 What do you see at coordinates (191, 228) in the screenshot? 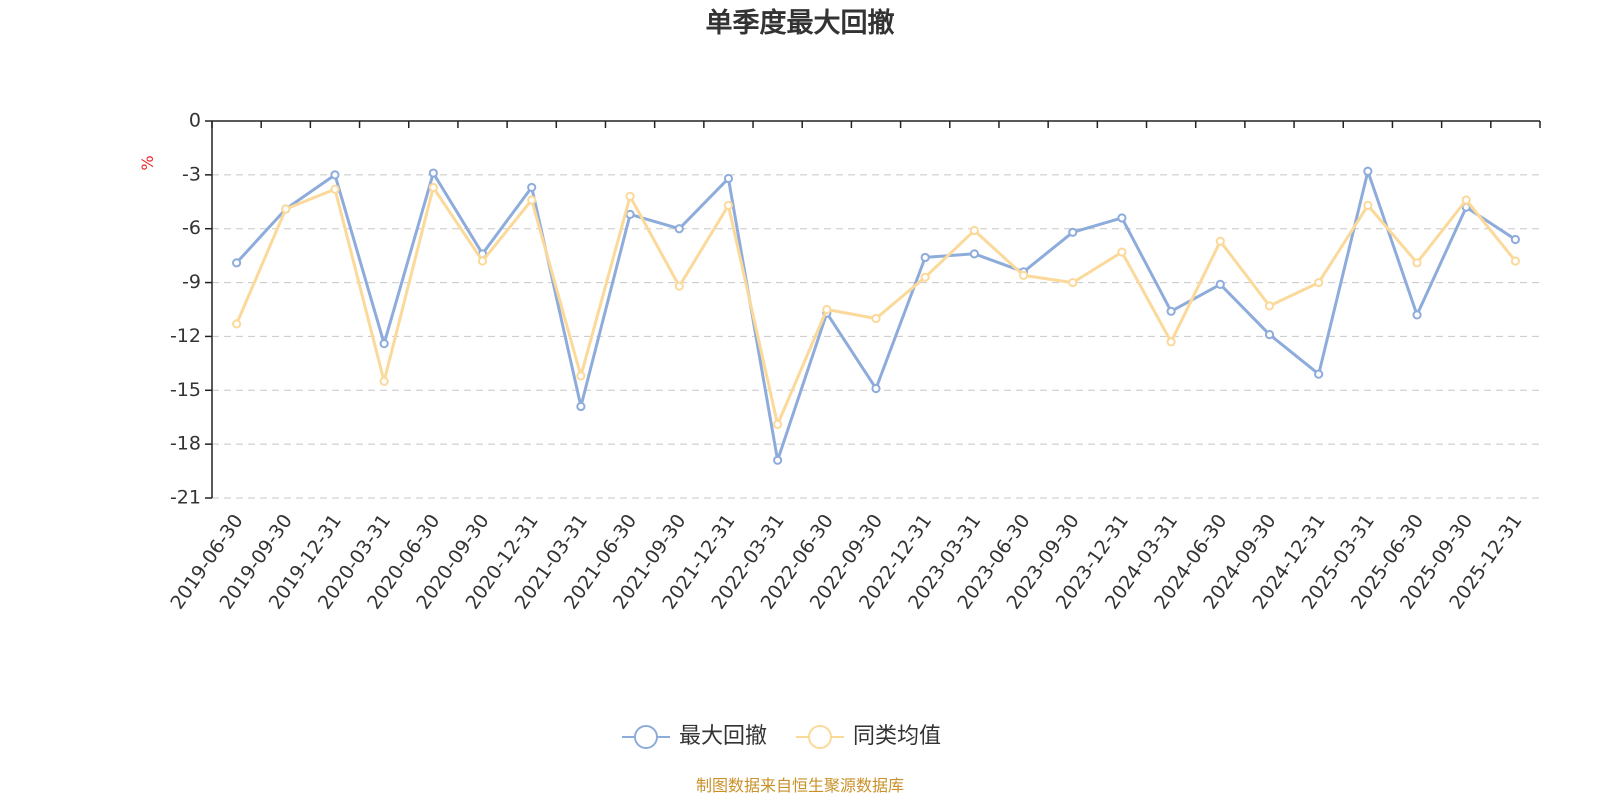
I see `y-tick-label: -6` at bounding box center [191, 228].